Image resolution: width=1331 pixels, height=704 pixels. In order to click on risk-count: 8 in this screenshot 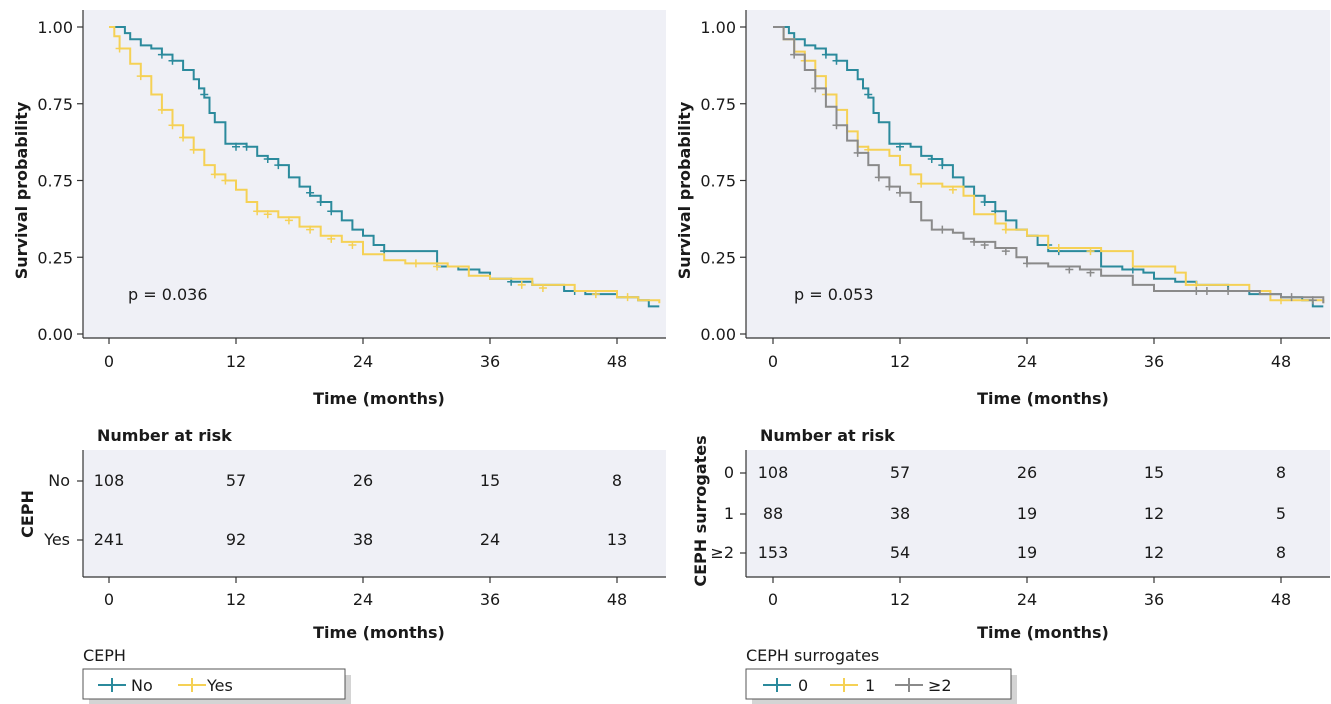, I will do `click(1281, 552)`.